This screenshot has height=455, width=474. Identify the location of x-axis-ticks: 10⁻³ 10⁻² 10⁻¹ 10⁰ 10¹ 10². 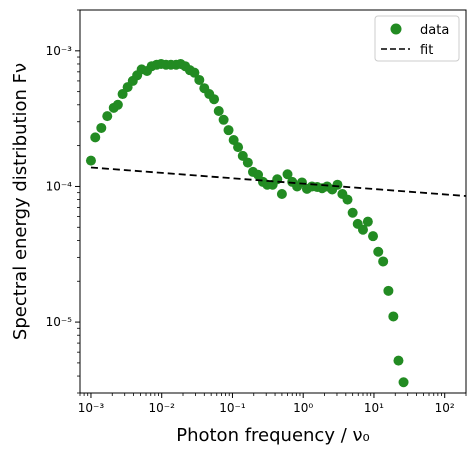
(272, 404).